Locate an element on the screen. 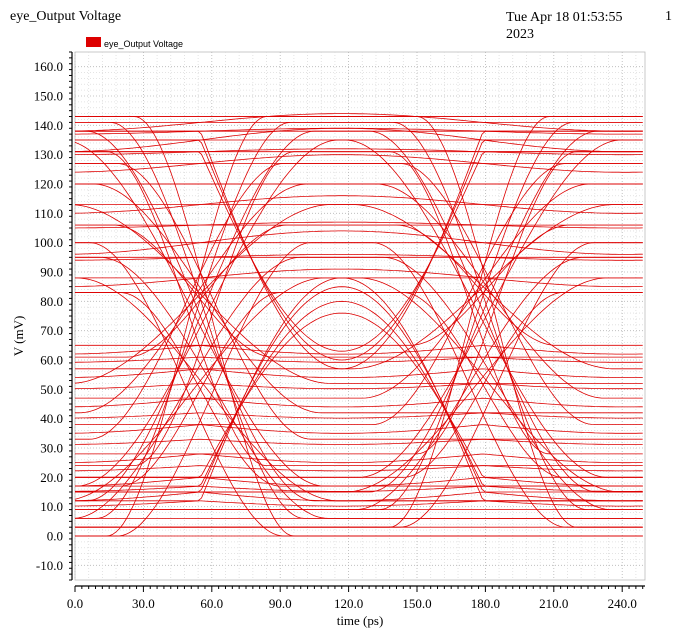 This screenshot has width=676, height=634. y-tick-label: 50.0 is located at coordinates (51, 389).